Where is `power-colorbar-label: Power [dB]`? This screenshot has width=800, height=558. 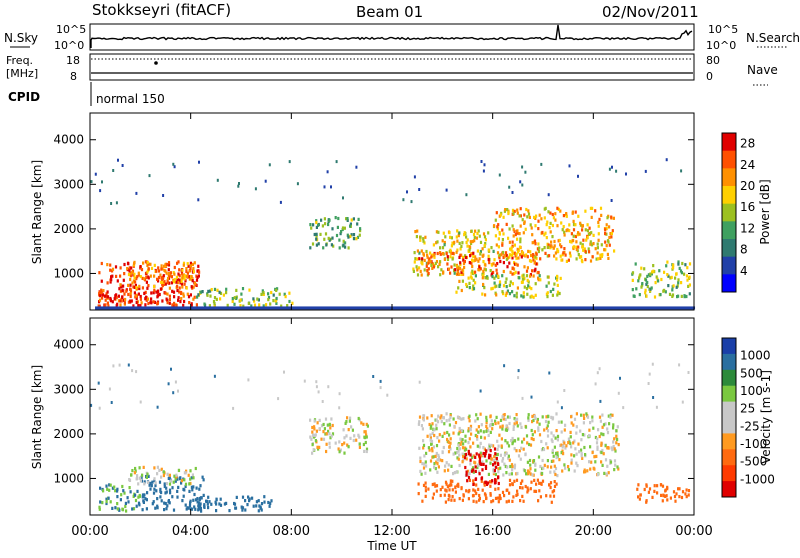 power-colorbar-label: Power [dB] is located at coordinates (765, 211).